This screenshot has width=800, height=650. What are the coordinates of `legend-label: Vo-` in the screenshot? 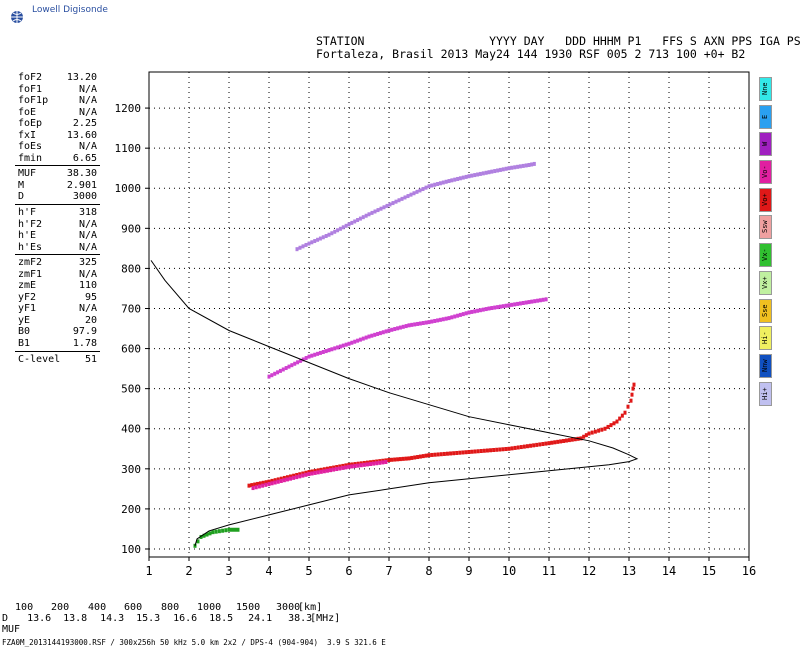 It's located at (765, 172).